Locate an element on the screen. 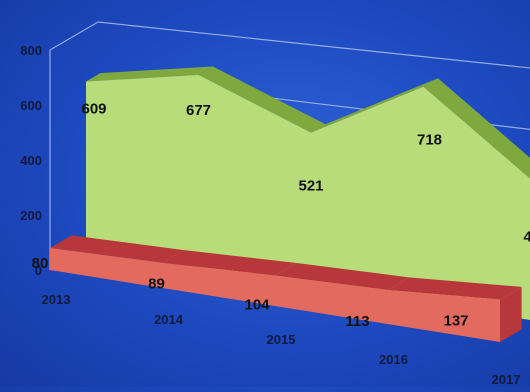  x-tick-label: 2015 is located at coordinates (281, 339).